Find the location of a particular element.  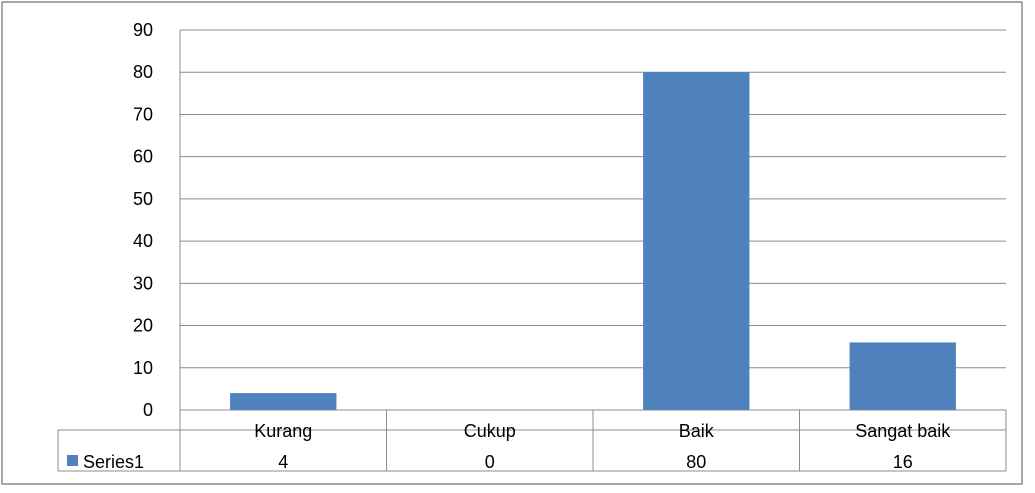

data-table-value: 4 is located at coordinates (283, 462).